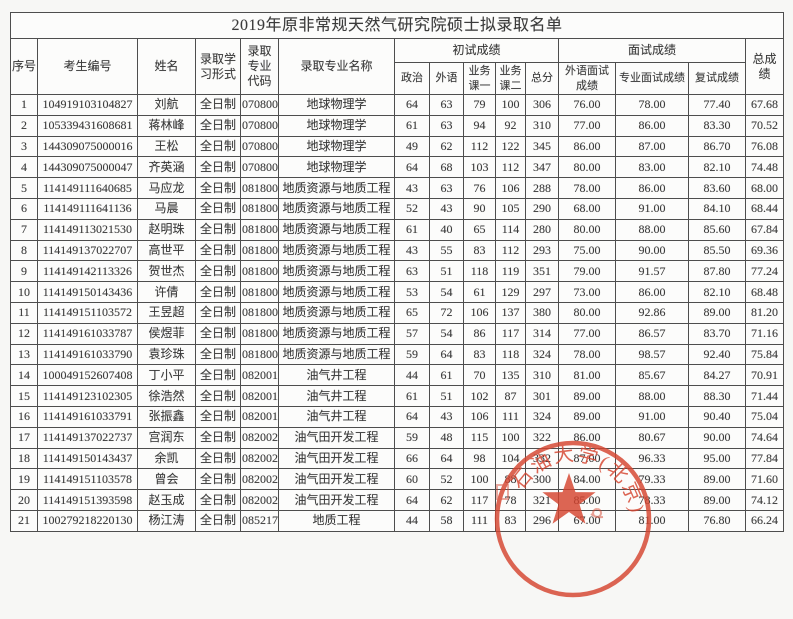 Image resolution: width=793 pixels, height=619 pixels. I want to click on cell-candidate-id: 114149151103578, so click(87, 479).